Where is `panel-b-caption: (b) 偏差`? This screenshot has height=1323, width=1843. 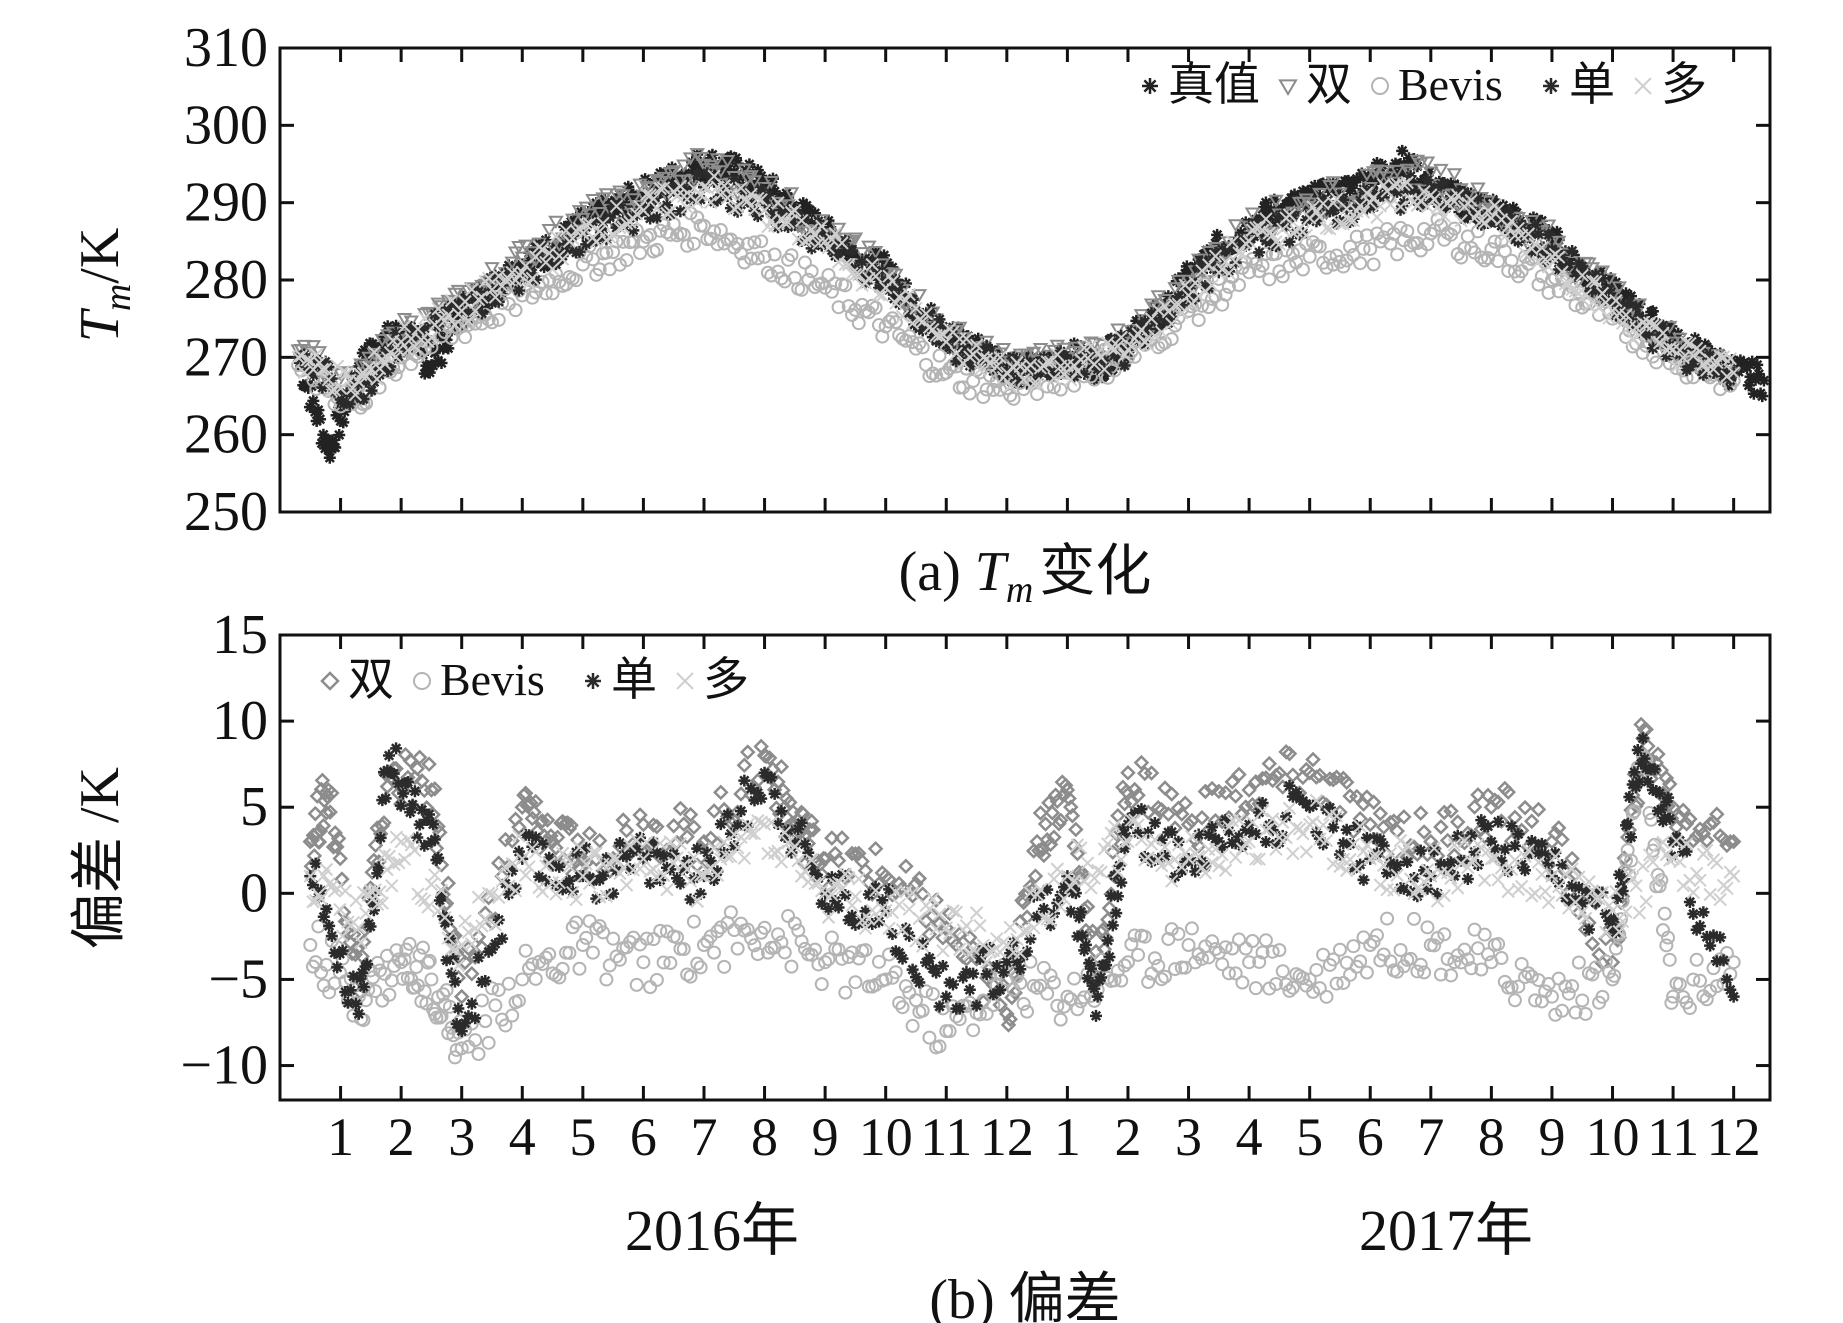
panel-b-caption: (b) 偏差 is located at coordinates (1024, 1296).